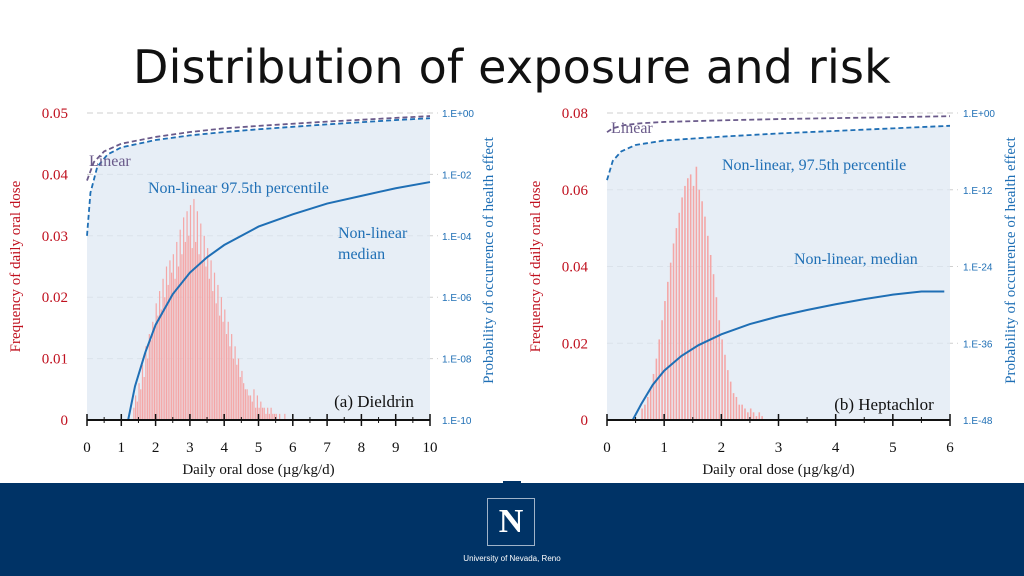  What do you see at coordinates (87, 448) in the screenshot?
I see `x-tick-label: 0` at bounding box center [87, 448].